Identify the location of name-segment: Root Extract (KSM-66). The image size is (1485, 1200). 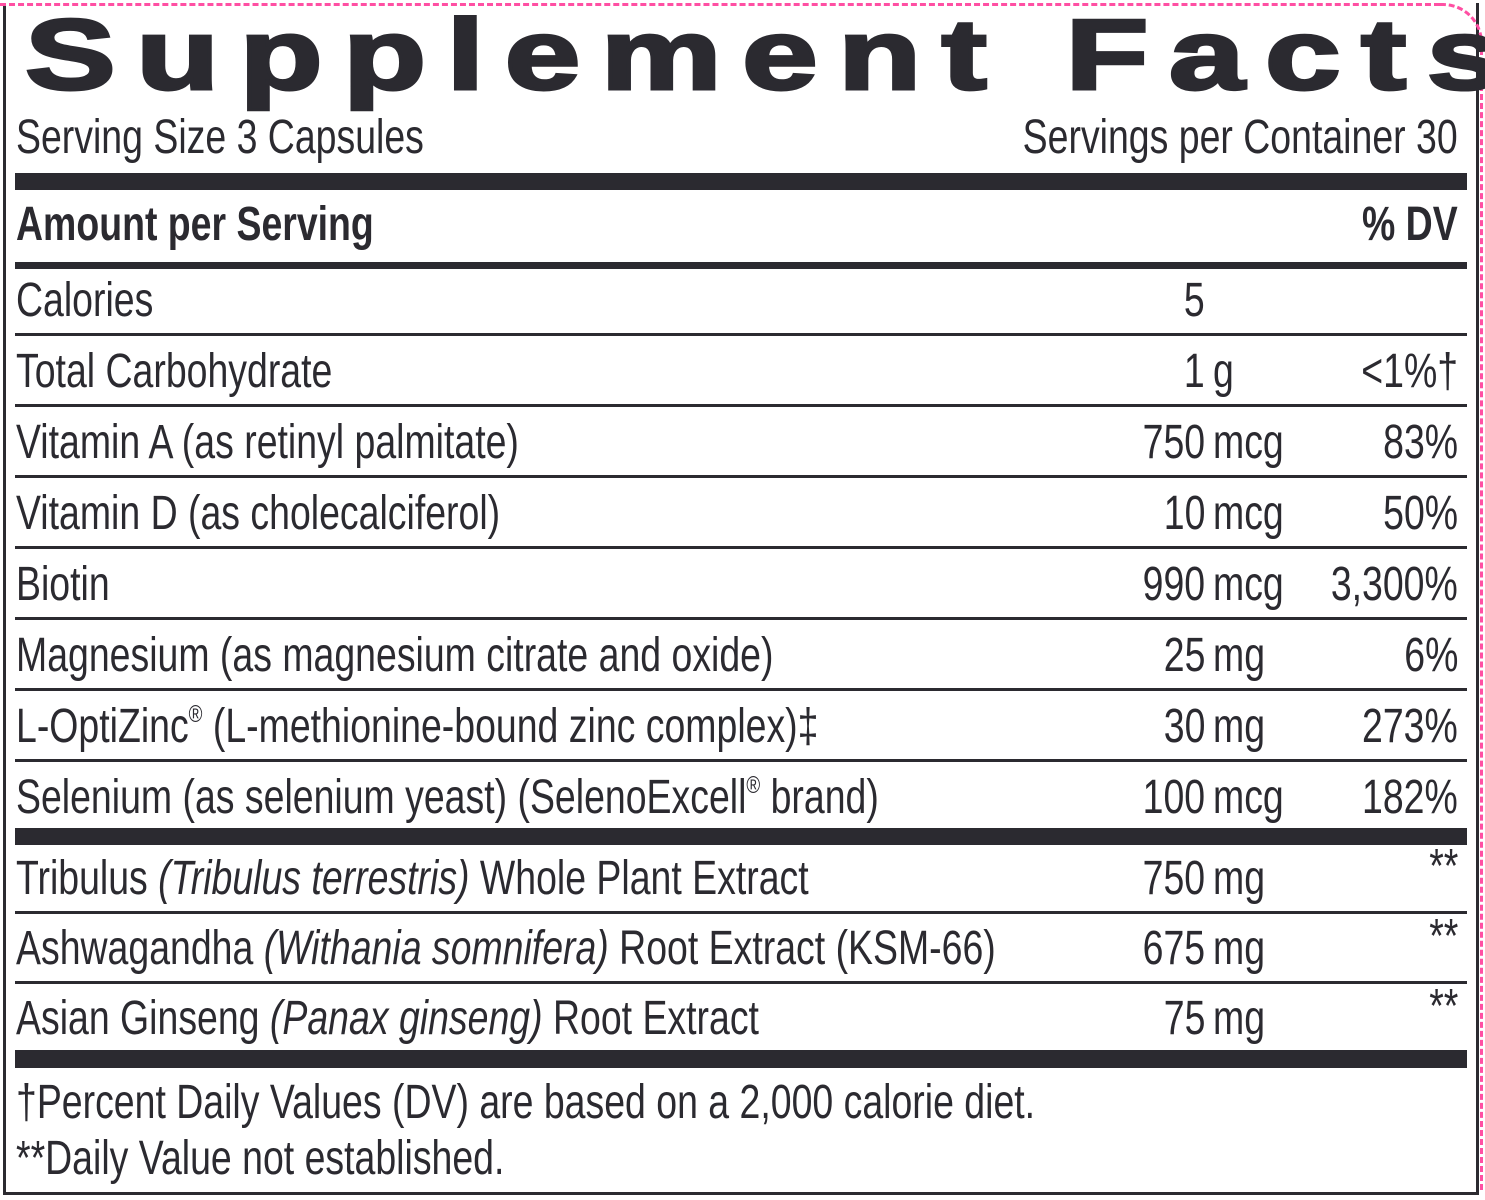
(802, 948).